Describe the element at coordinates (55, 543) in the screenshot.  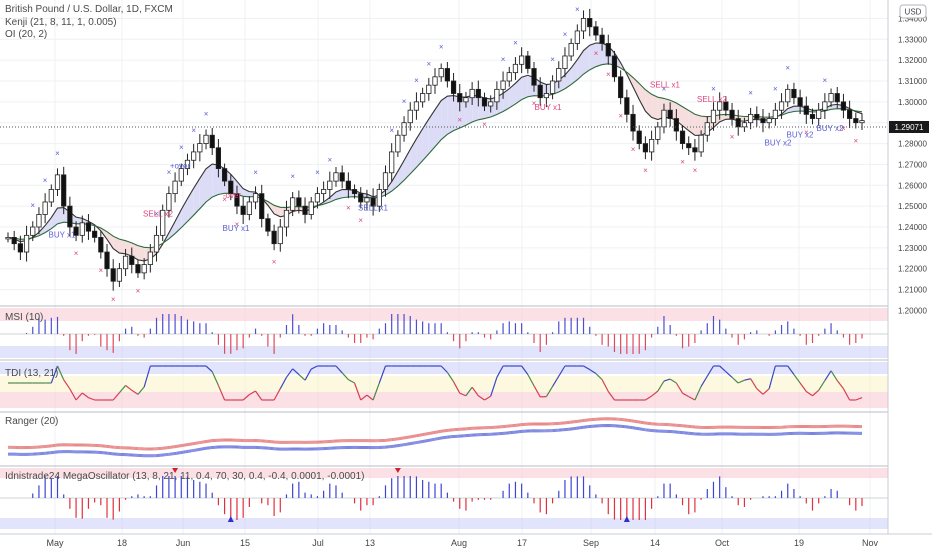
I see `time-tick: May` at that location.